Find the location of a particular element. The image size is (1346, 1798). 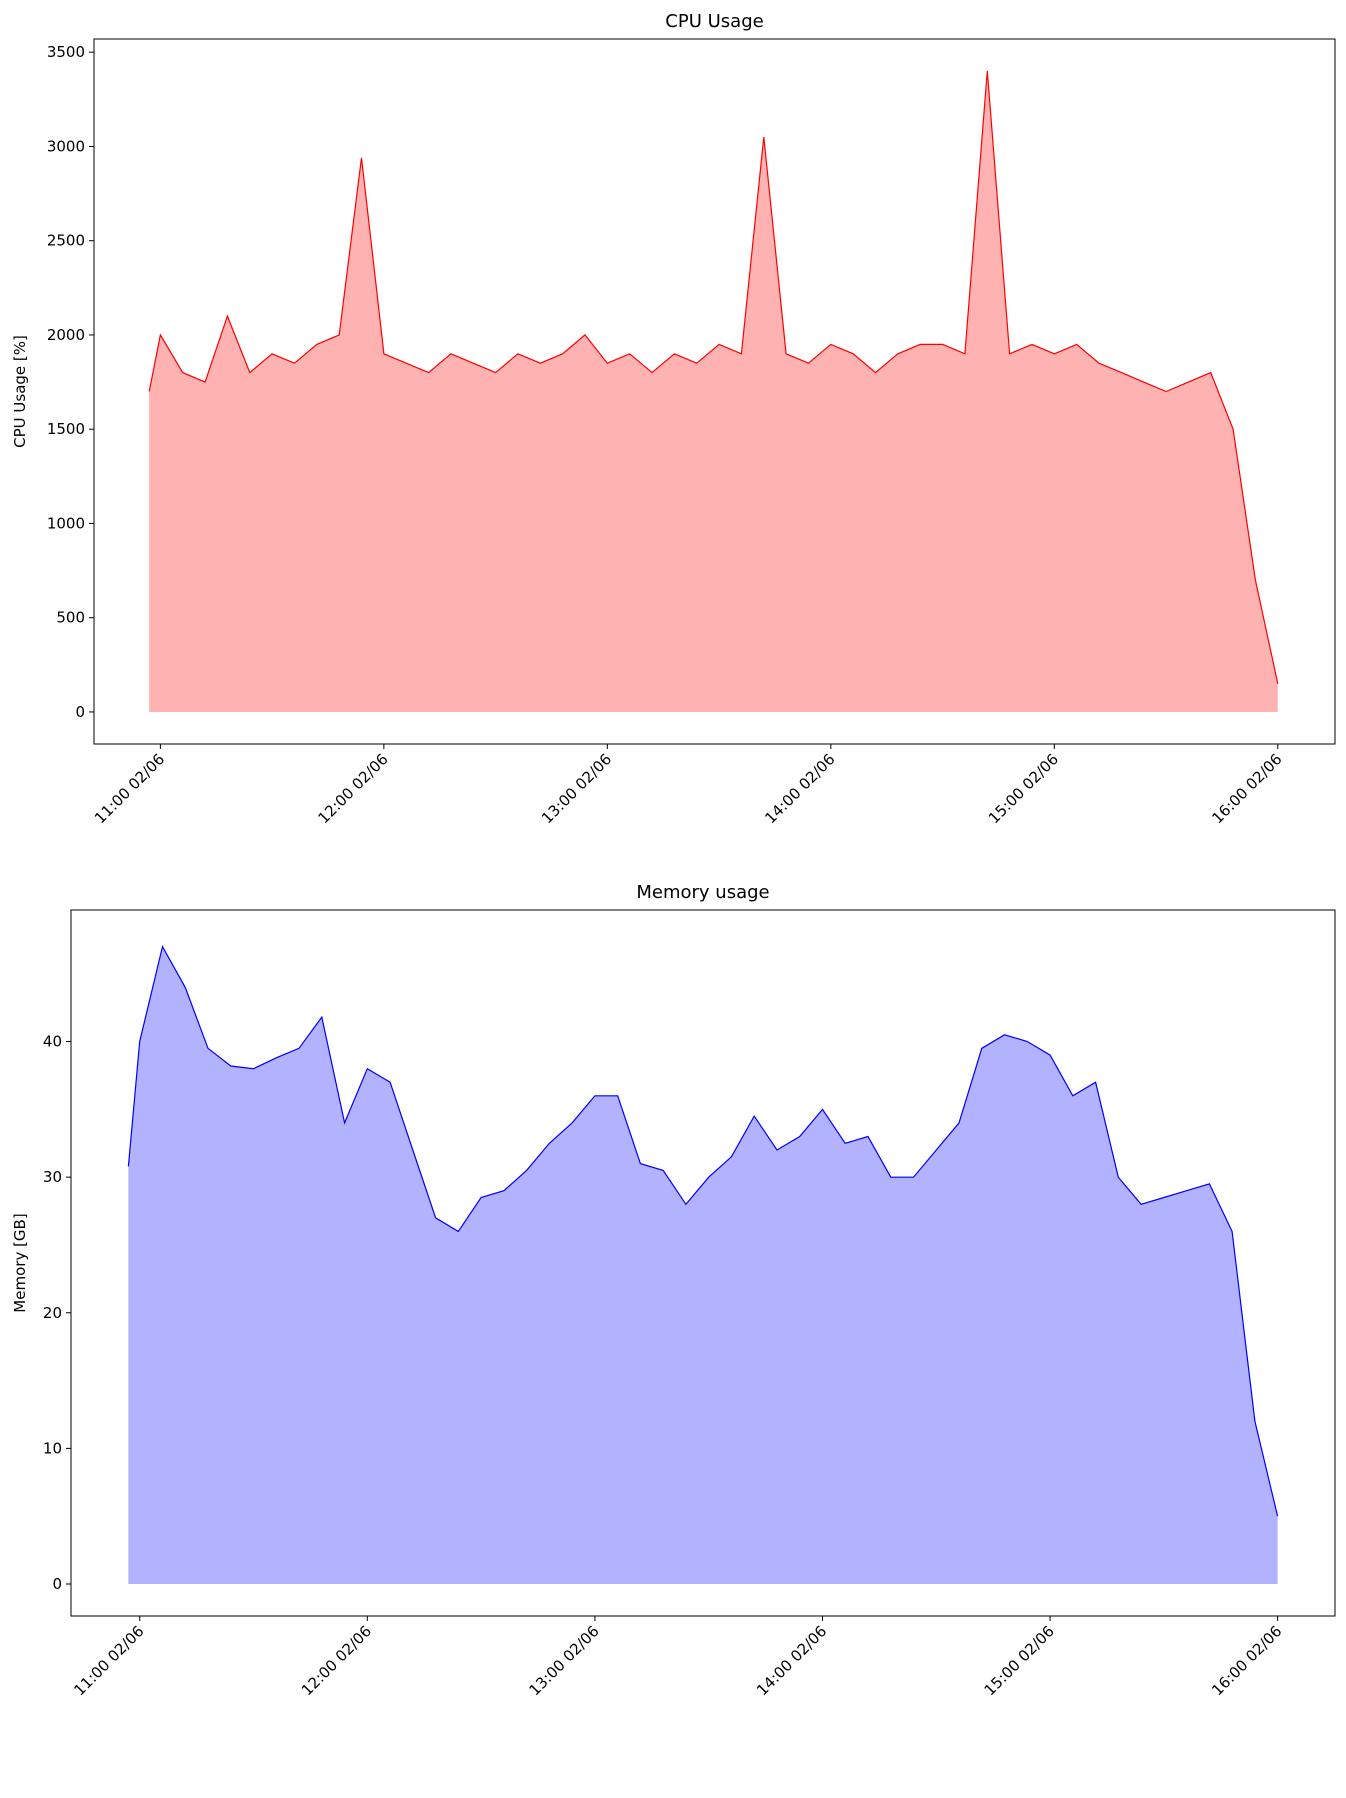

y-axis-label: Memory [GB] is located at coordinates (20, 1262).